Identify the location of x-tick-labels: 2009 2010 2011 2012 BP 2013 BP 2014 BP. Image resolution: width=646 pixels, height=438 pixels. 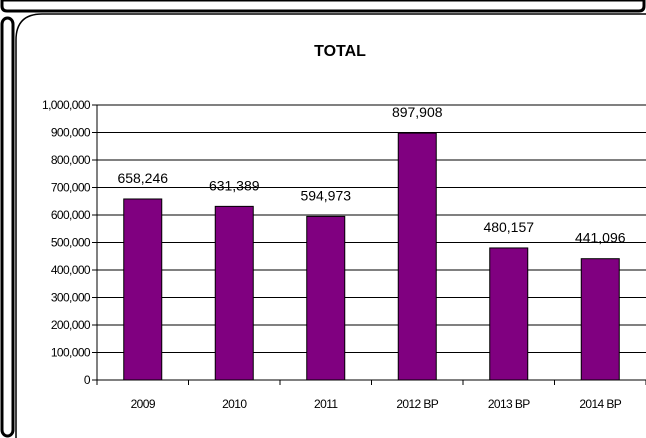
(377, 404).